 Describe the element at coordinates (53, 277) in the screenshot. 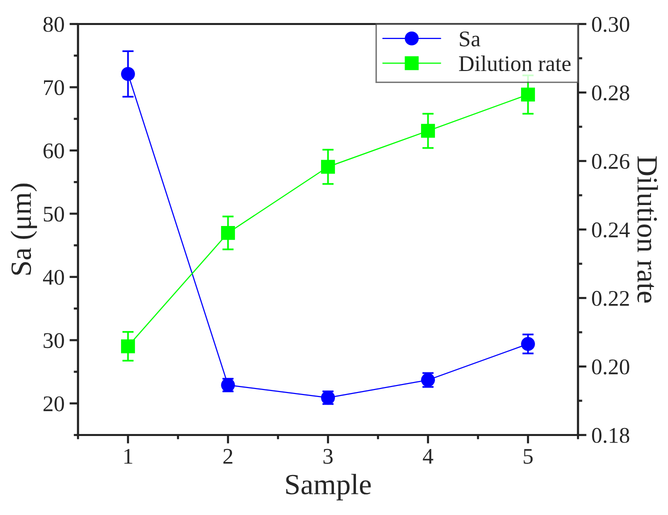

I see `y-tick-label: 40` at that location.